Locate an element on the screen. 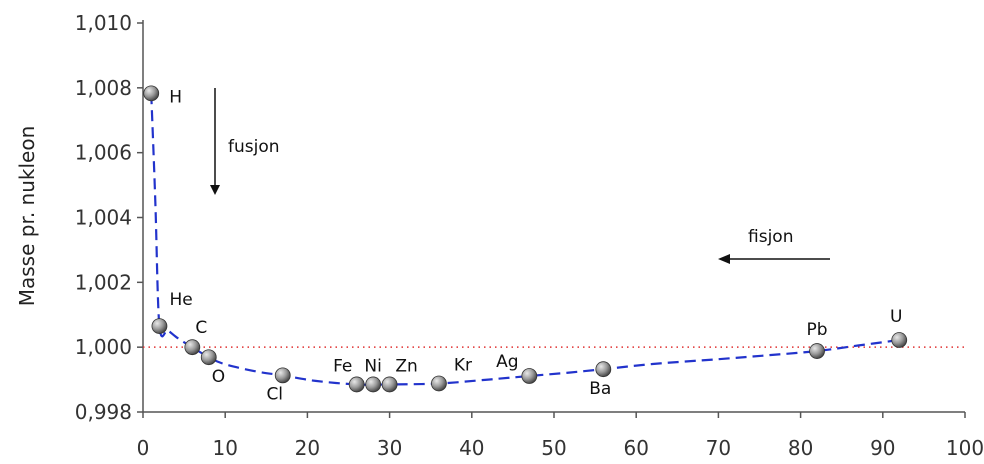  point-label-ag: Ag is located at coordinates (507, 362).